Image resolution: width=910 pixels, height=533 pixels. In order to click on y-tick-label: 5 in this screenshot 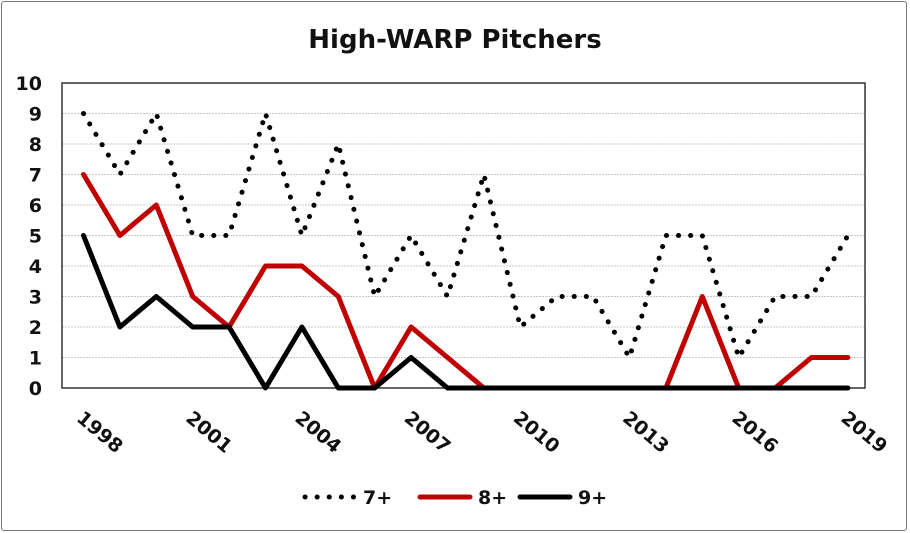, I will do `click(35, 237)`.